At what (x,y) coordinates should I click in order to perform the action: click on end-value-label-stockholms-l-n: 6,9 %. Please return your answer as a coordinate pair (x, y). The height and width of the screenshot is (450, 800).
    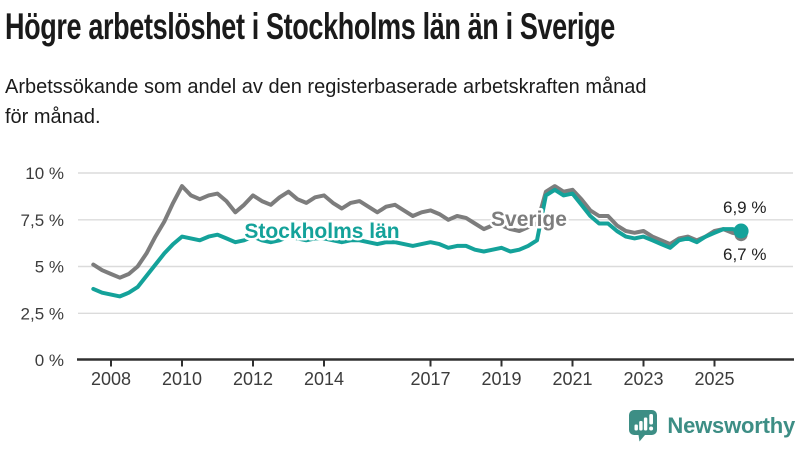
    Looking at the image, I should click on (744, 207).